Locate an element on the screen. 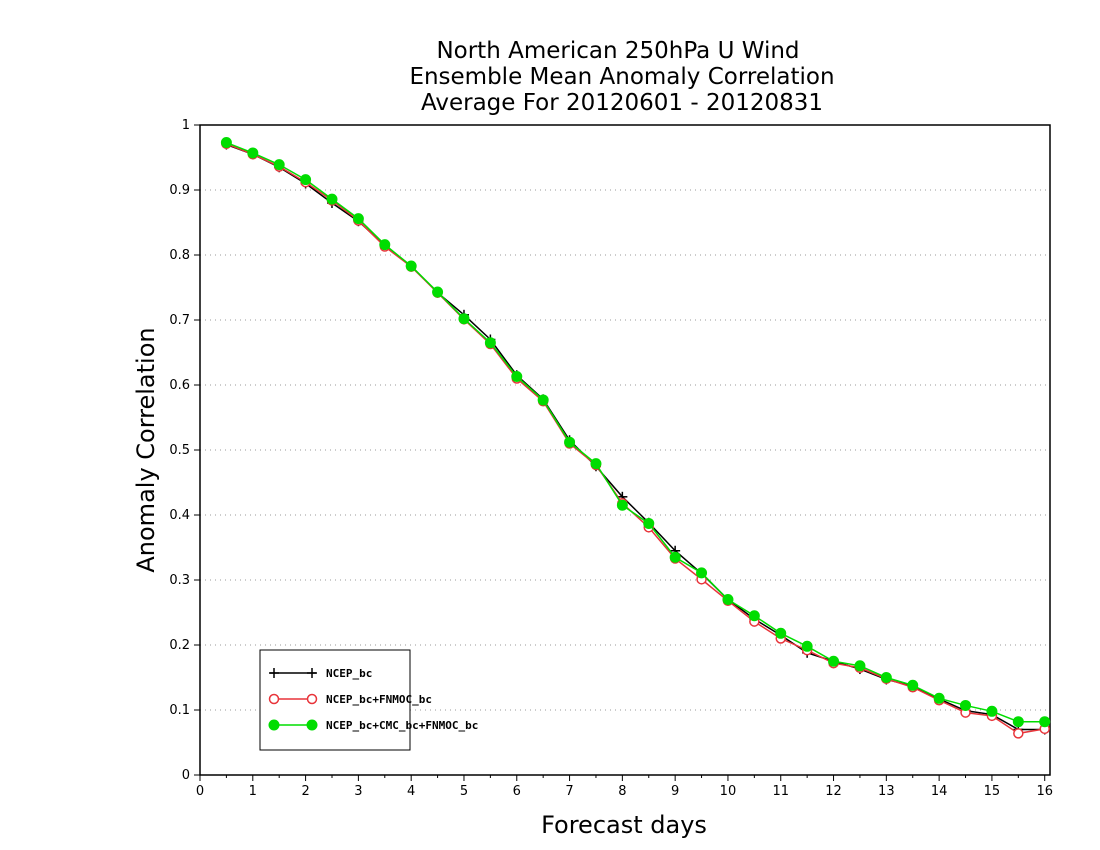 This screenshot has width=1100, height=850. y-tick-label-8: 0.8 is located at coordinates (179, 255).